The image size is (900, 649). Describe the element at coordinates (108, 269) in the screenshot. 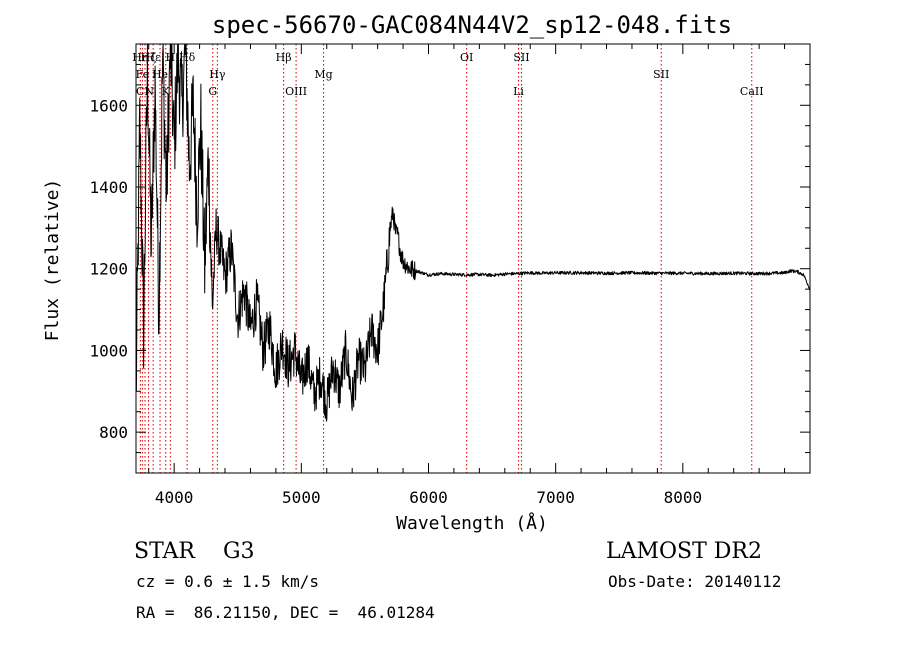

I see `y-tick-label: 1200` at that location.